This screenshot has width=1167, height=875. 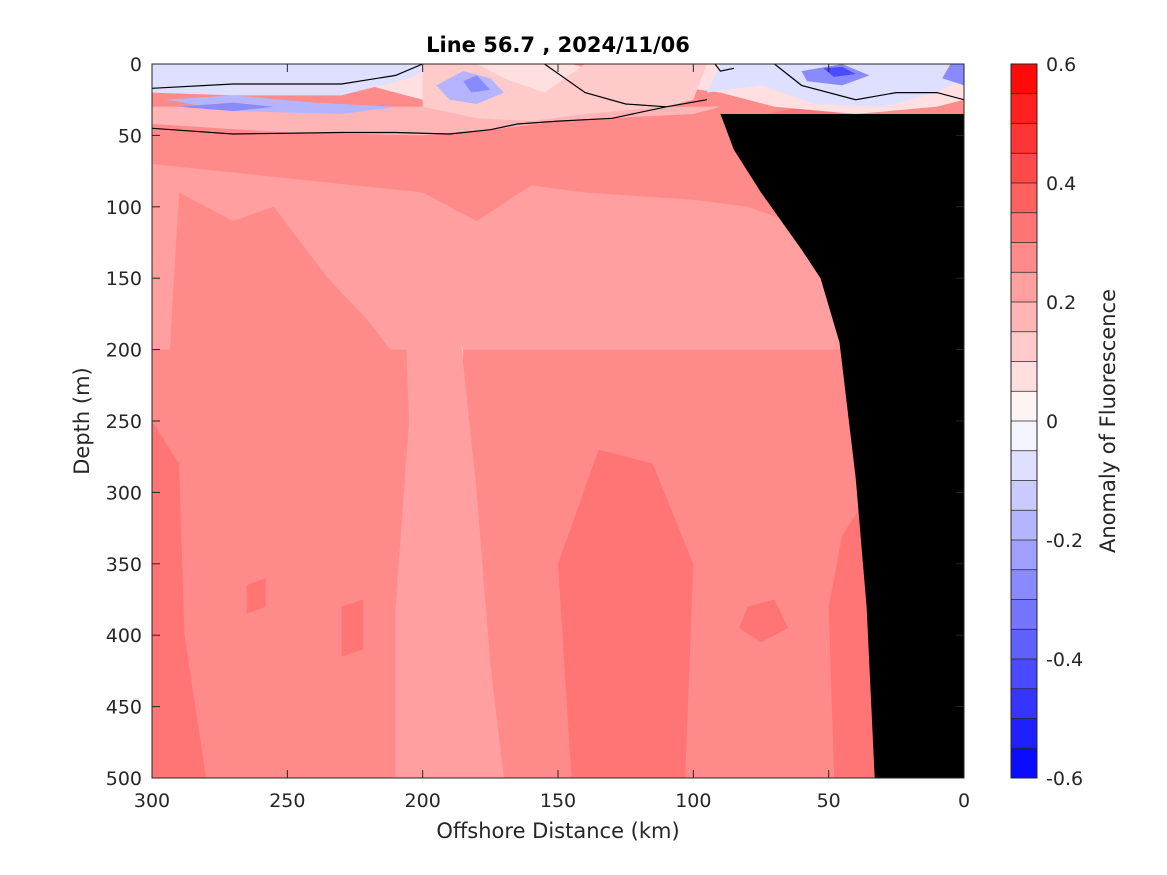 What do you see at coordinates (1061, 65) in the screenshot?
I see `colorbar-tick-label: 0.6` at bounding box center [1061, 65].